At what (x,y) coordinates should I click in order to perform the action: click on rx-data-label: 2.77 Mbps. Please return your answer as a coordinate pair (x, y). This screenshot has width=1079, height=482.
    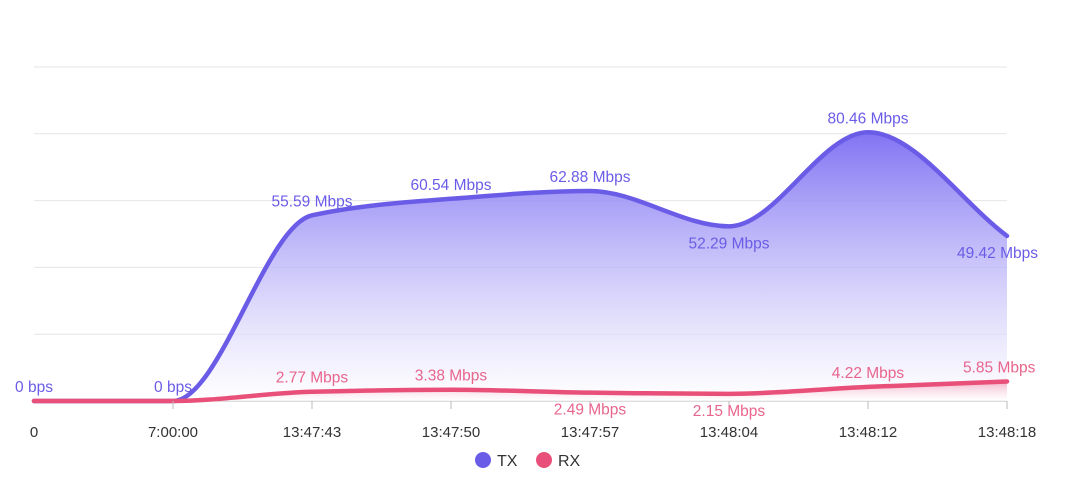
    Looking at the image, I should click on (312, 378).